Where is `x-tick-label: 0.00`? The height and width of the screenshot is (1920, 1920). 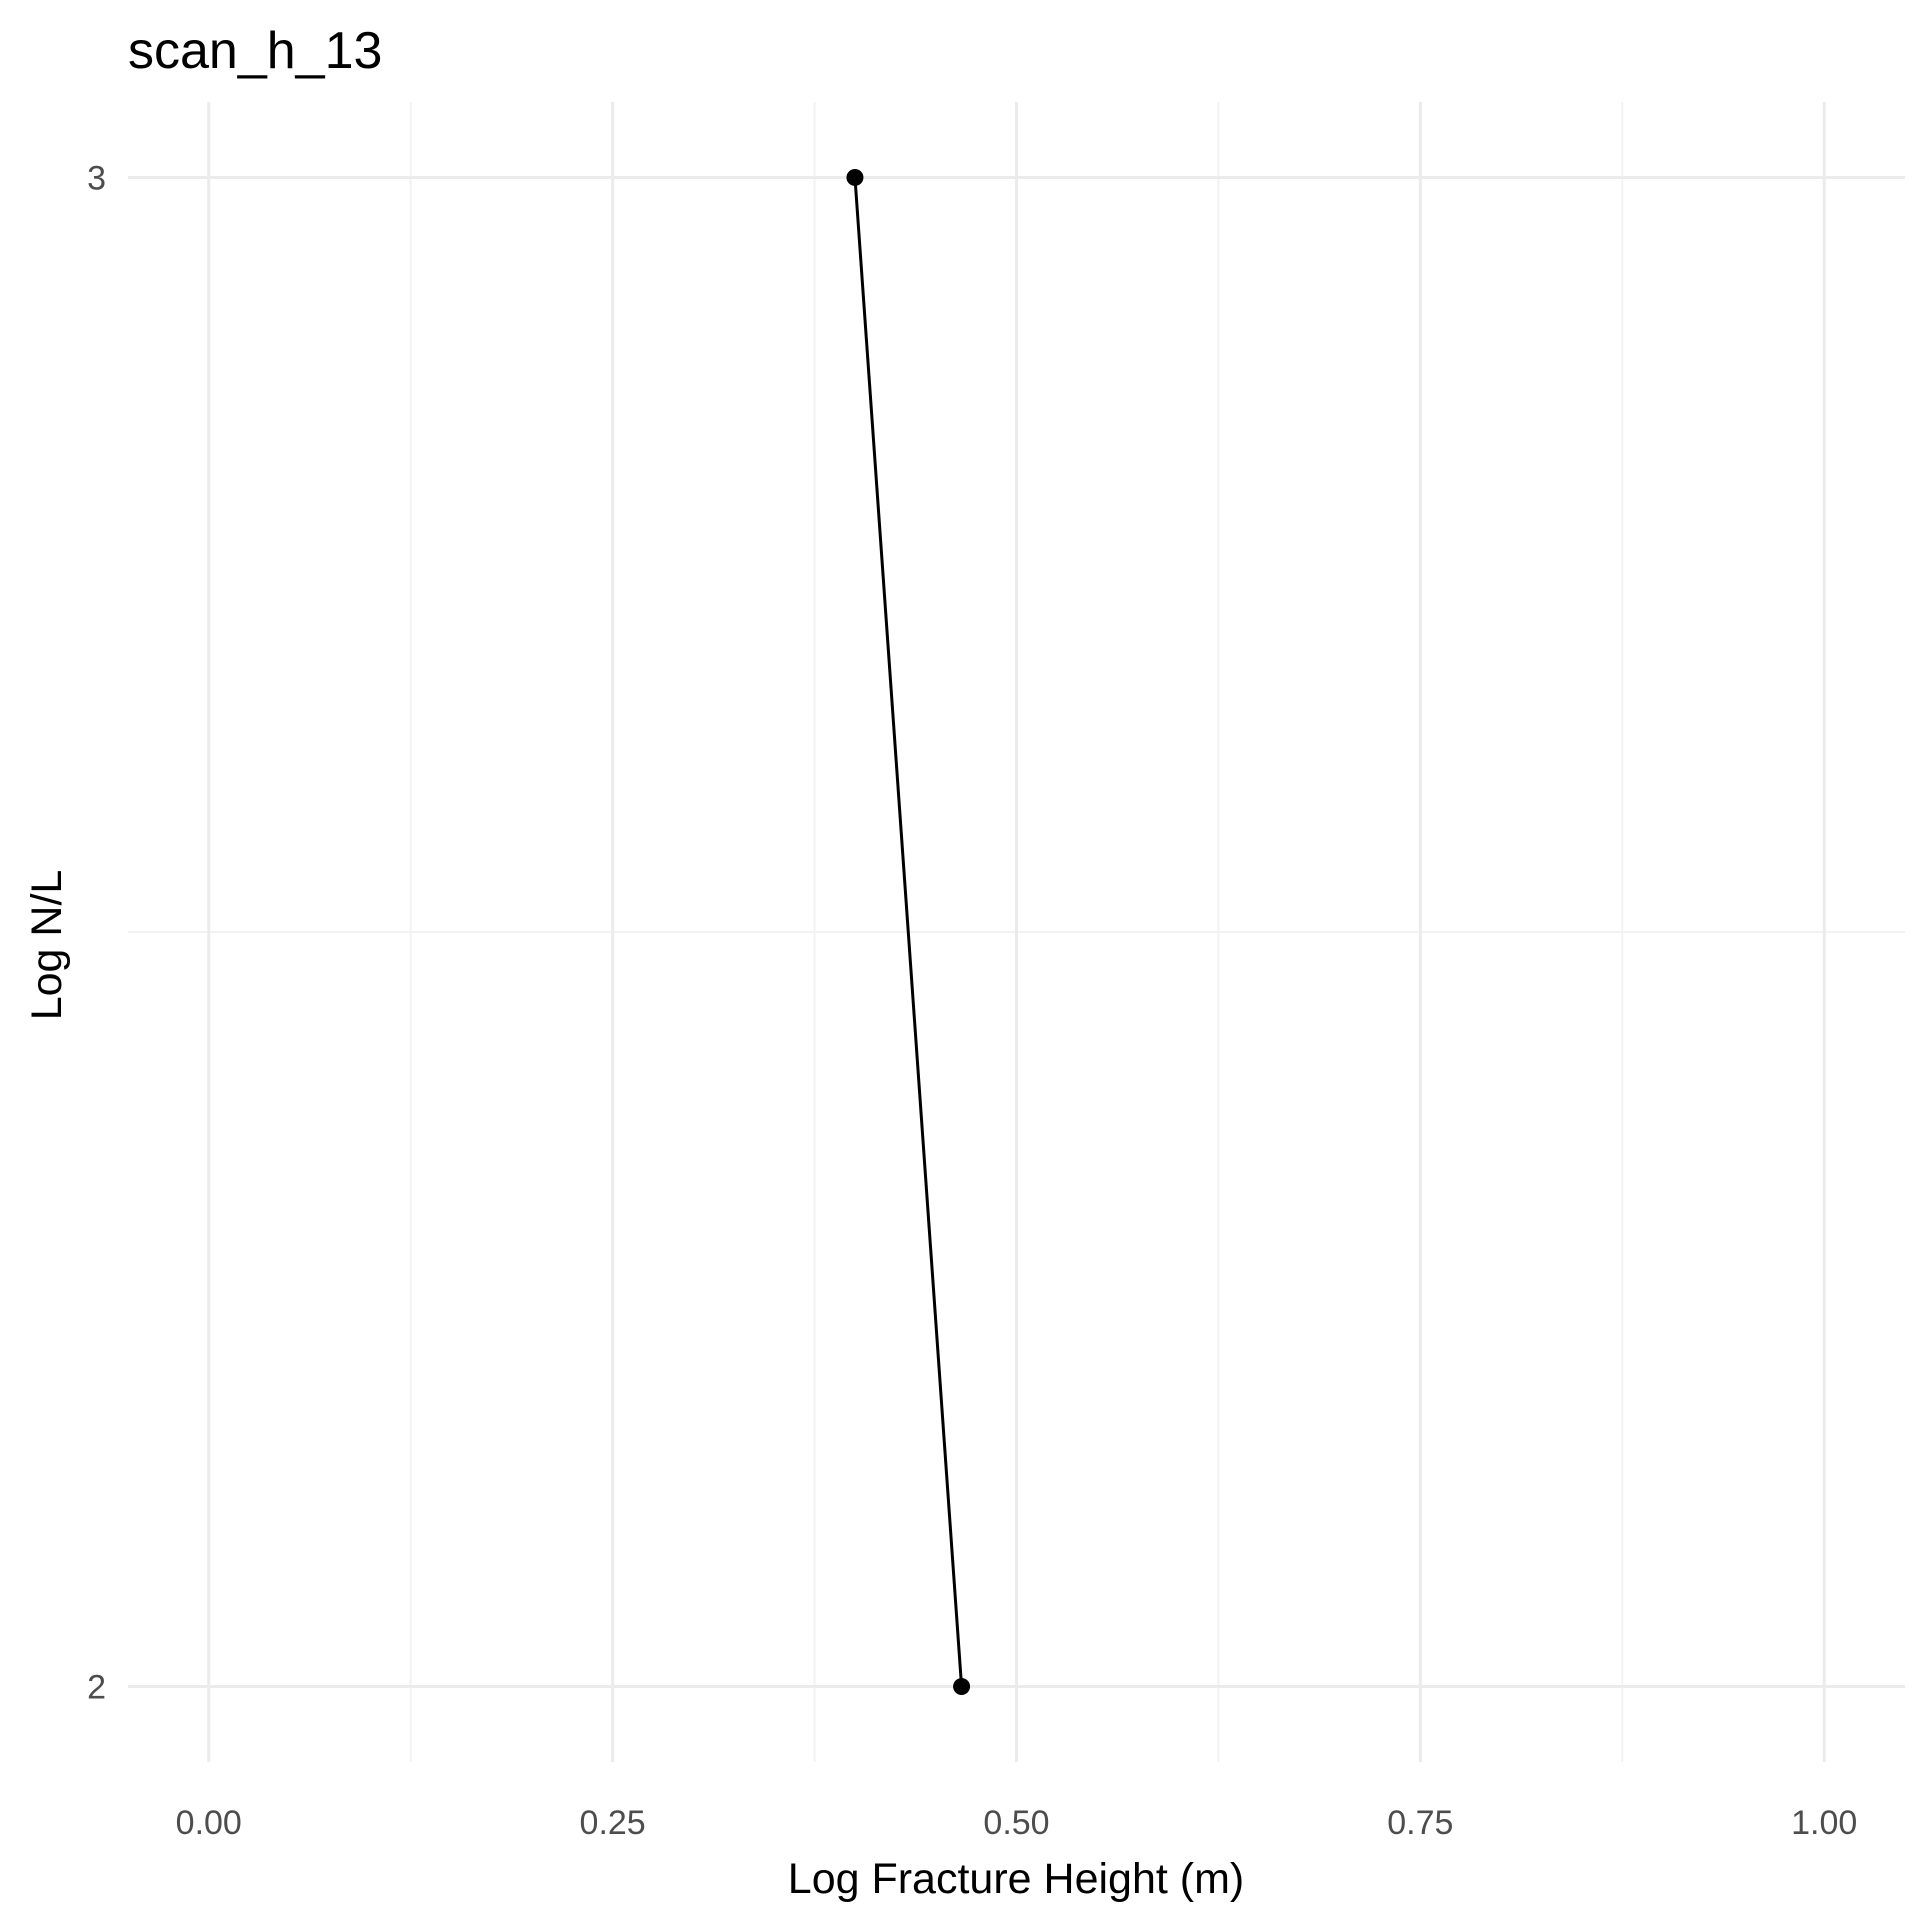
x-tick-label: 0.00 is located at coordinates (209, 1823).